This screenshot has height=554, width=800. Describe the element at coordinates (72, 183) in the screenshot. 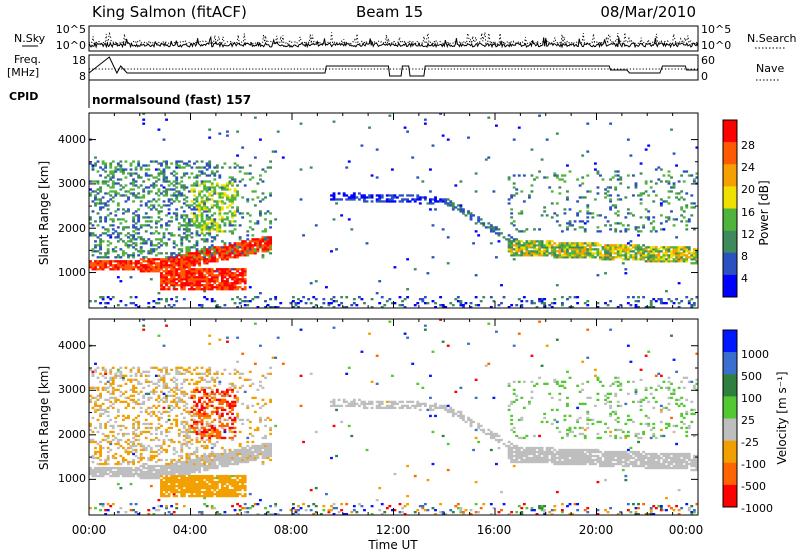

I see `power-ytick-3000: 3000` at that location.